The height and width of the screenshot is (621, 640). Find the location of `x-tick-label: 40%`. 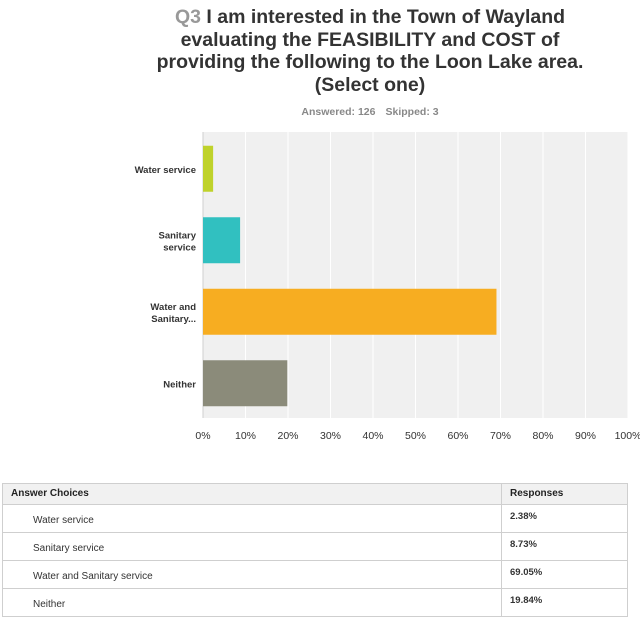

x-tick-label: 40% is located at coordinates (372, 436).